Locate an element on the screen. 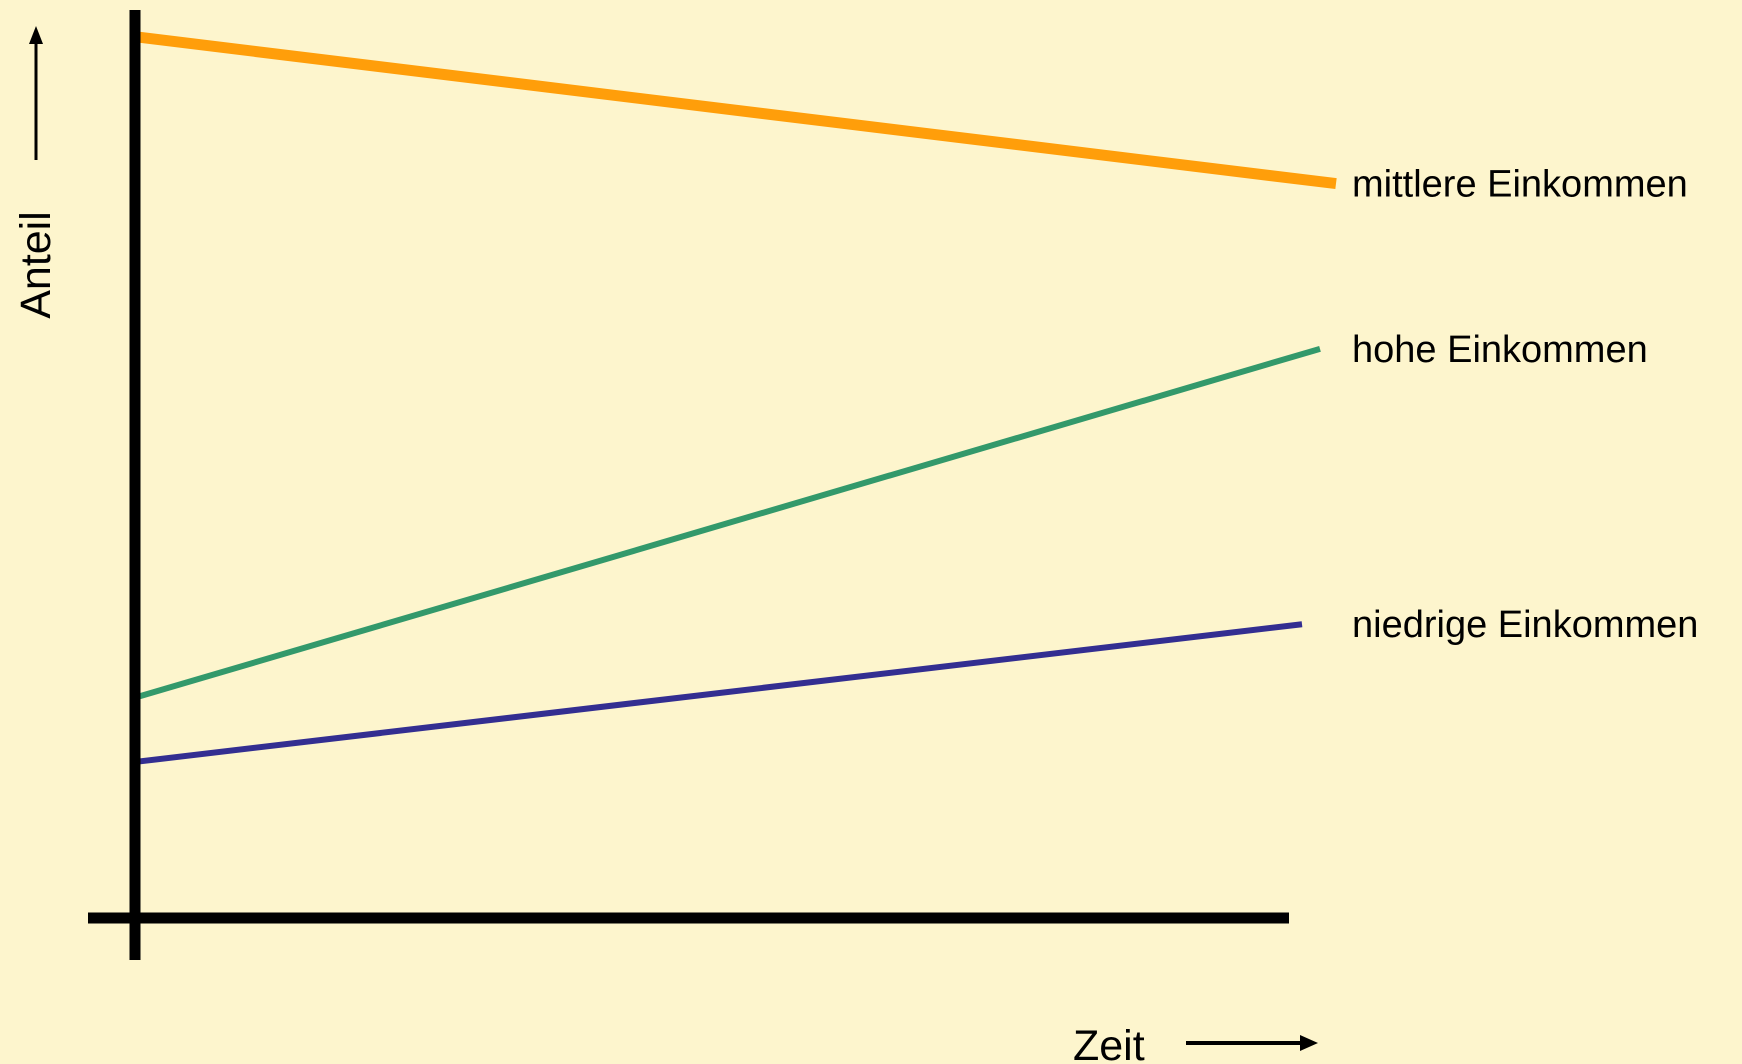  series-label-hohe-einkommen: hohe Einkommen is located at coordinates (1500, 350).